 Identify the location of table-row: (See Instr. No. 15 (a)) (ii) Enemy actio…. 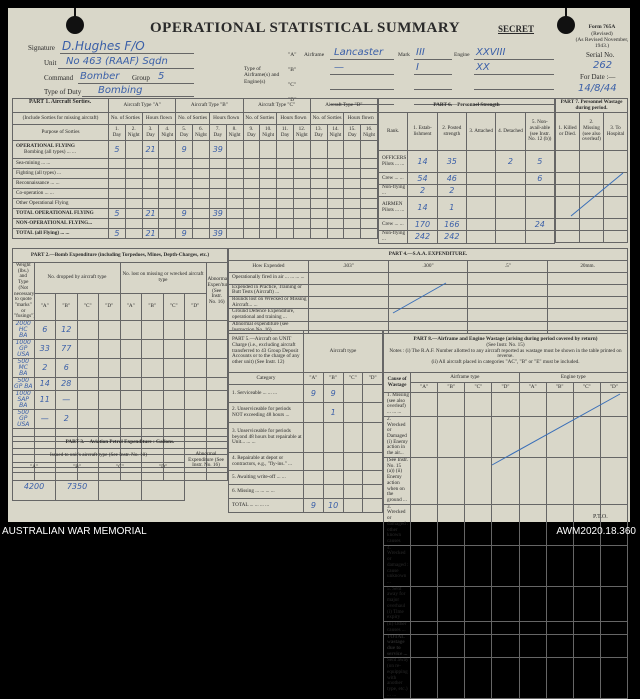
(505, 480).